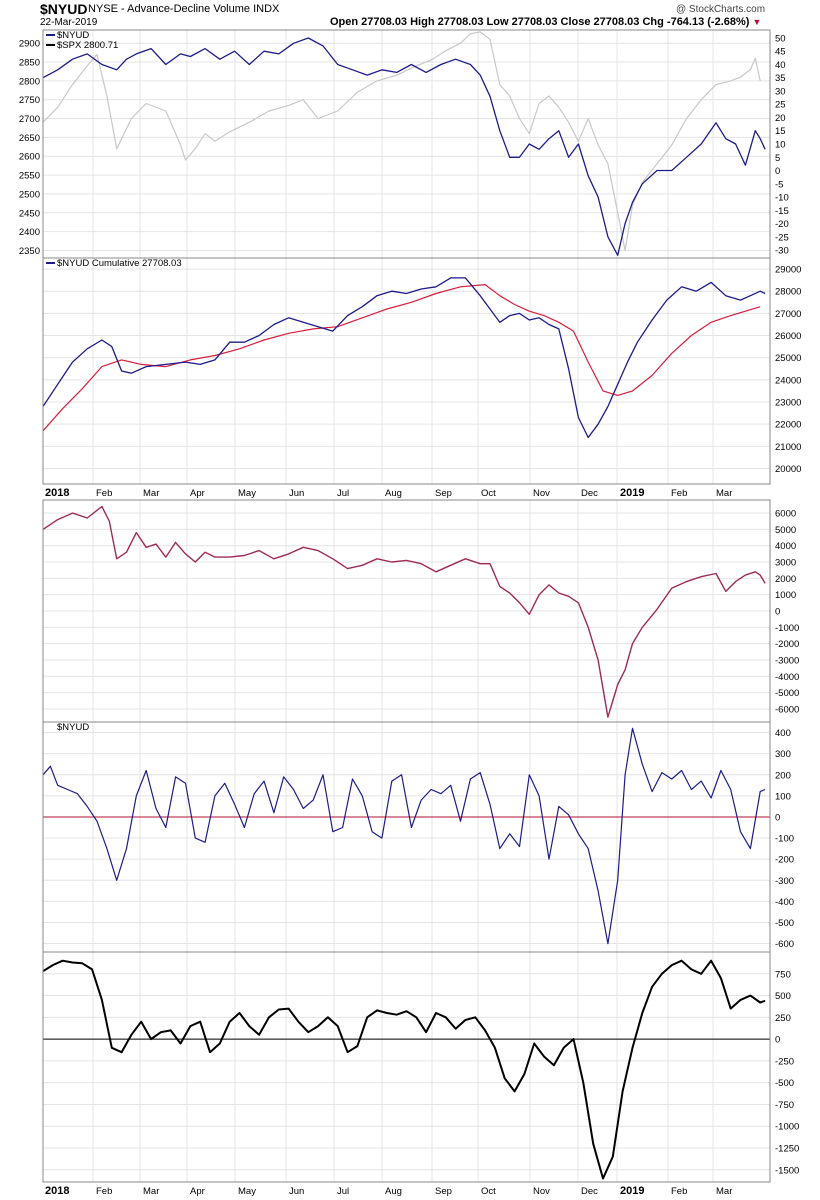  I want to click on right-axis-tick-label: 35, so click(780, 78).